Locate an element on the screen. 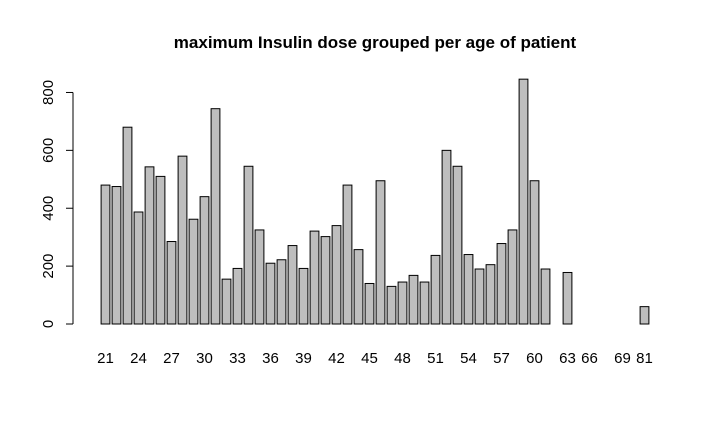  y-tick-label-800: 800 is located at coordinates (48, 92).